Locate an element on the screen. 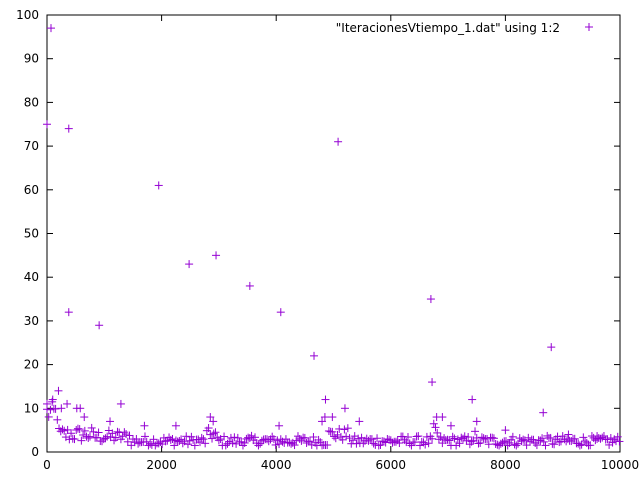  dense-point-band is located at coordinates (333, 423).